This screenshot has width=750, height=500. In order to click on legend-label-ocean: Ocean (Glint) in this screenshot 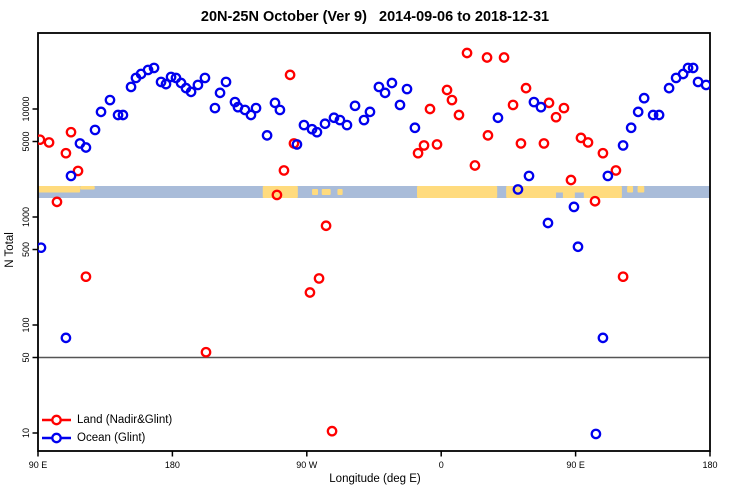, I will do `click(111, 438)`.